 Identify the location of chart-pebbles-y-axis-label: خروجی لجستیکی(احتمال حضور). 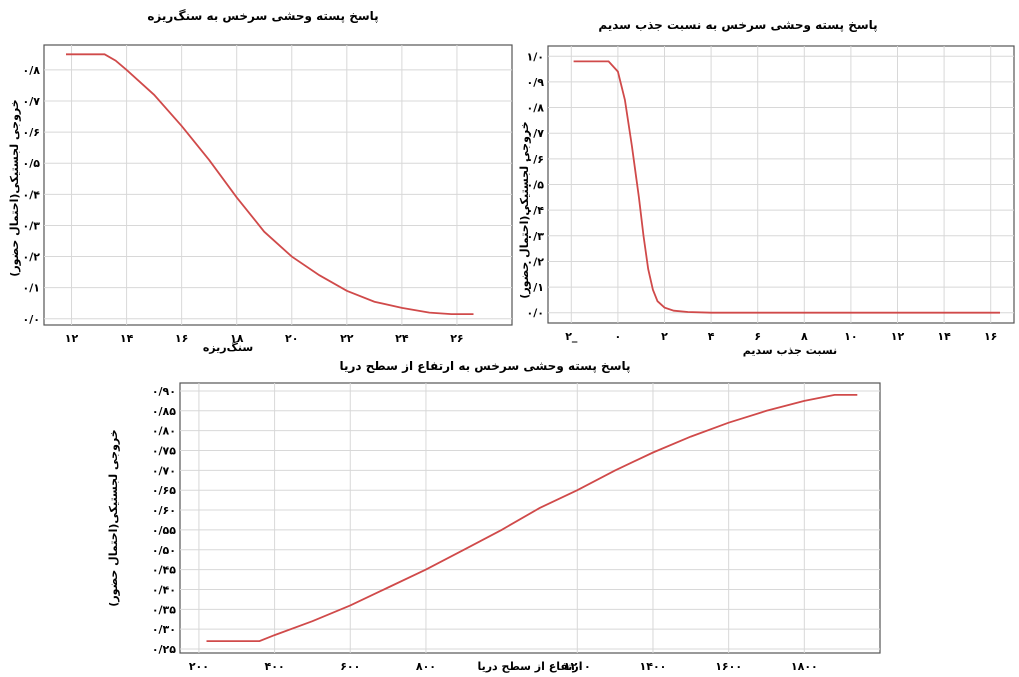
(14, 187).